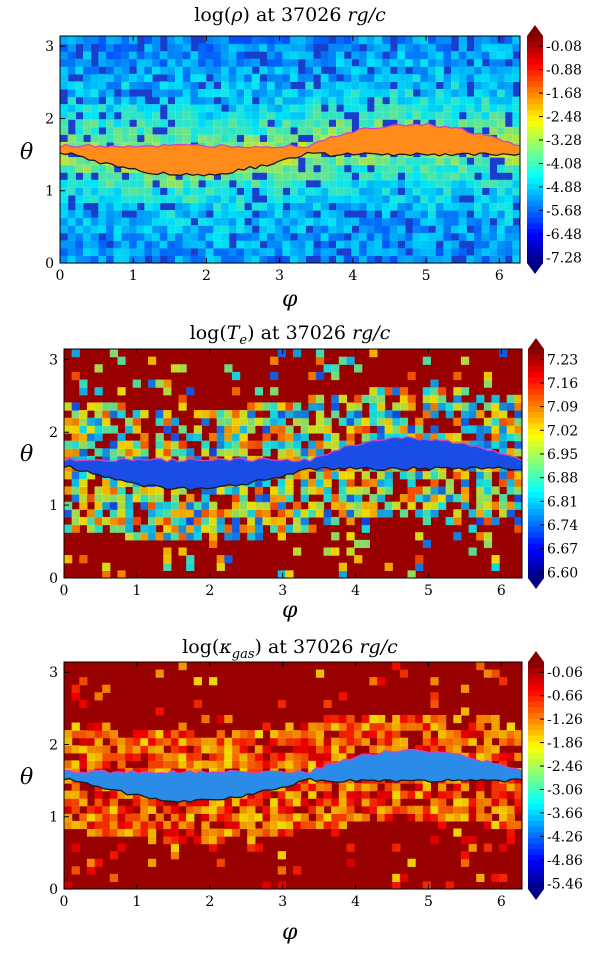 This screenshot has width=598, height=961. What do you see at coordinates (209, 902) in the screenshot?
I see `x-tick-label: 2` at bounding box center [209, 902].